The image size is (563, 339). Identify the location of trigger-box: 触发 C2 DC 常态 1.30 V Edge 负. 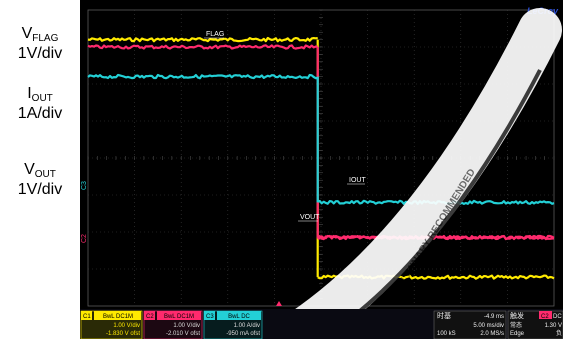
(535, 324).